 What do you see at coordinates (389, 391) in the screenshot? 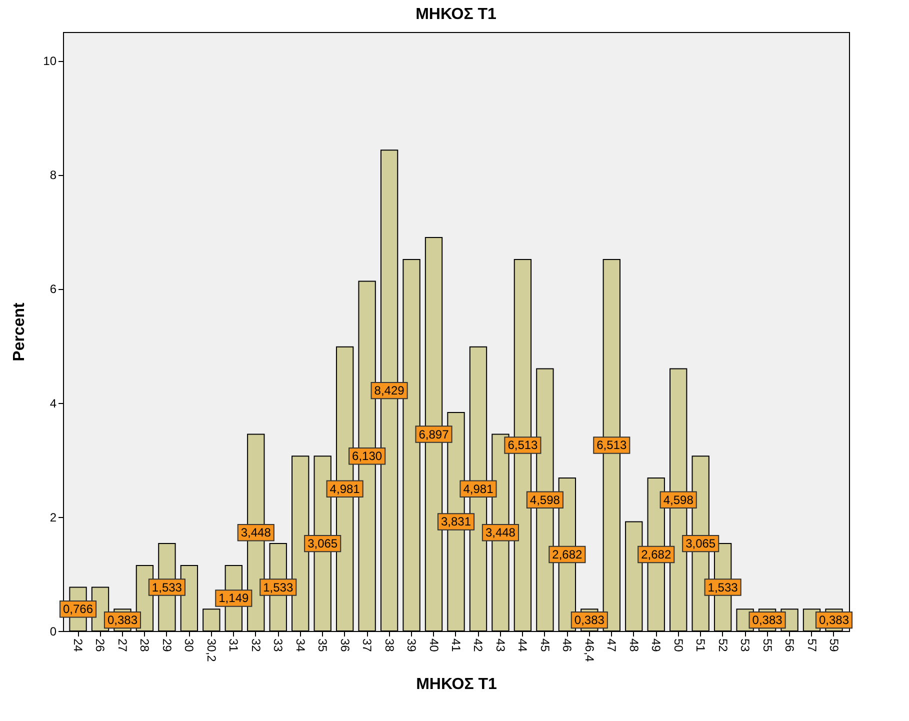
I see `data-label: 8,429` at bounding box center [389, 391].